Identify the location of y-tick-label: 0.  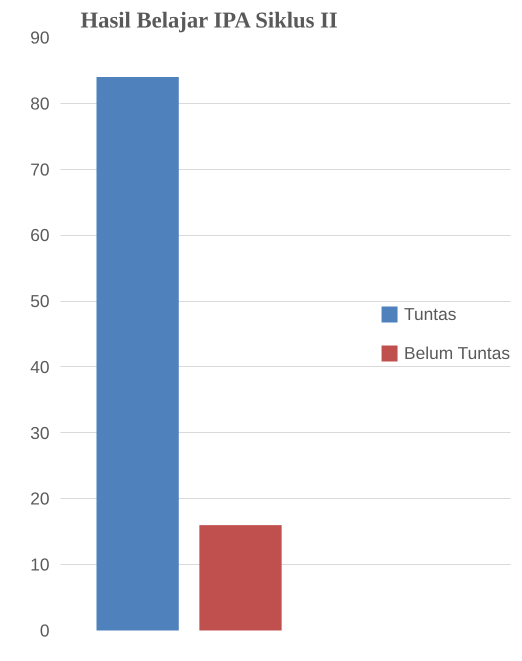
(45, 630).